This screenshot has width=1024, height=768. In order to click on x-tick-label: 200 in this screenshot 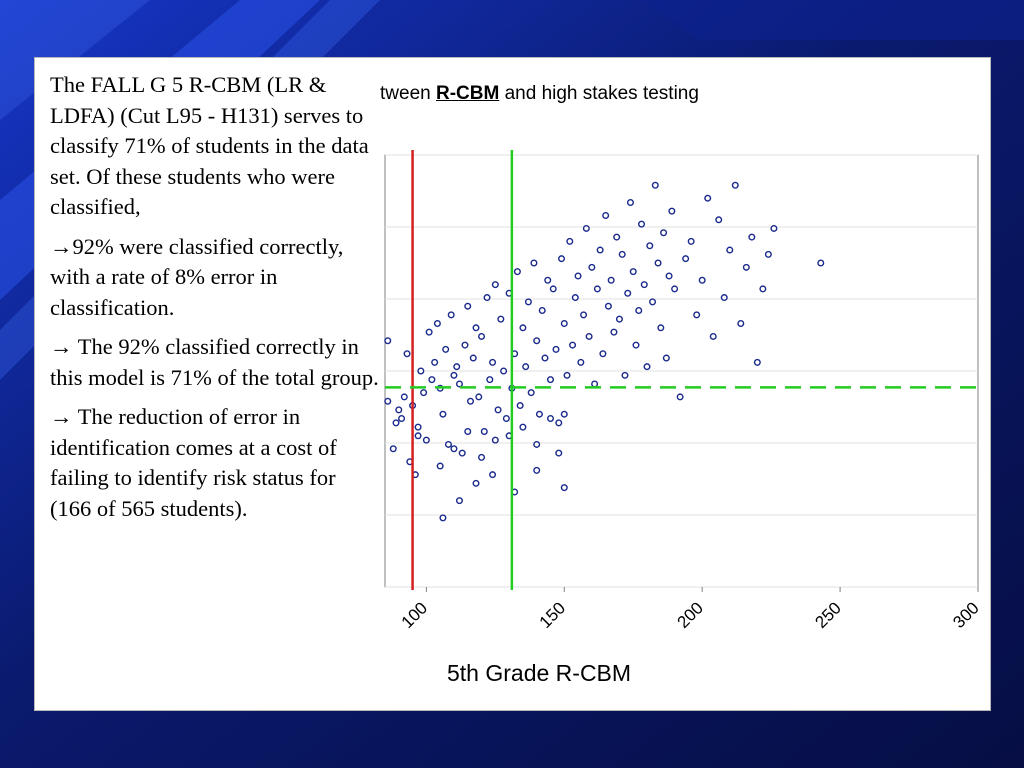, I will do `click(690, 614)`.